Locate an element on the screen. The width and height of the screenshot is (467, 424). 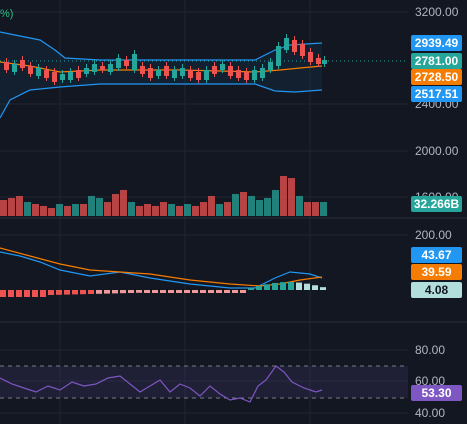
lower-band-line is located at coordinates (161, 101).